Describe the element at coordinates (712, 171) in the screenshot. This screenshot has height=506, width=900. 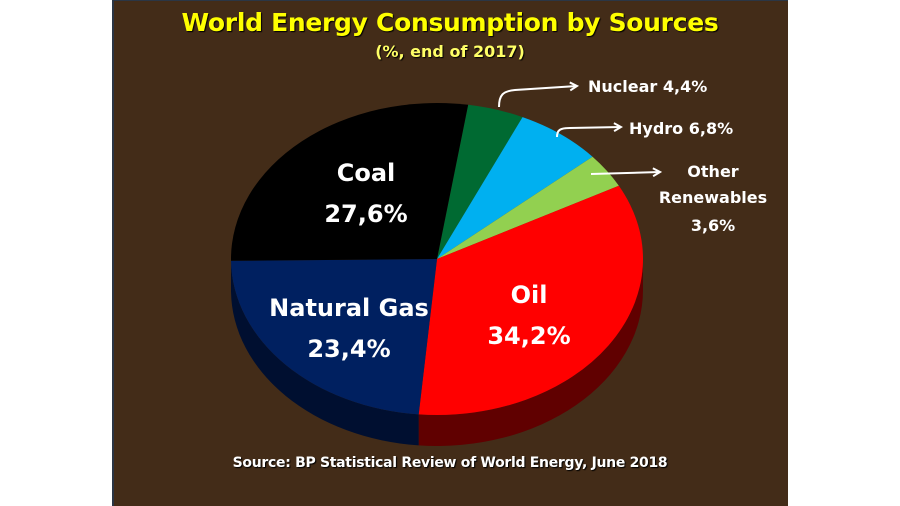
I see `other-label-line1: Other` at that location.